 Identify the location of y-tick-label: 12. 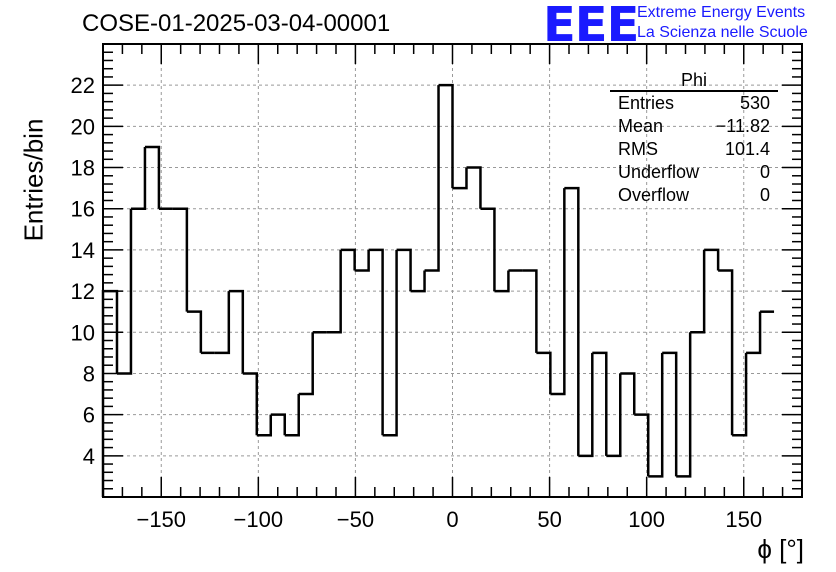
(83, 291).